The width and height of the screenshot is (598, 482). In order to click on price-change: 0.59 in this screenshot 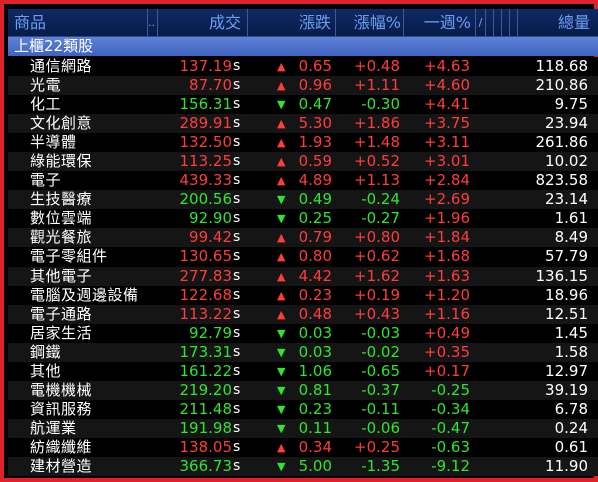, I will do `click(315, 161)`.